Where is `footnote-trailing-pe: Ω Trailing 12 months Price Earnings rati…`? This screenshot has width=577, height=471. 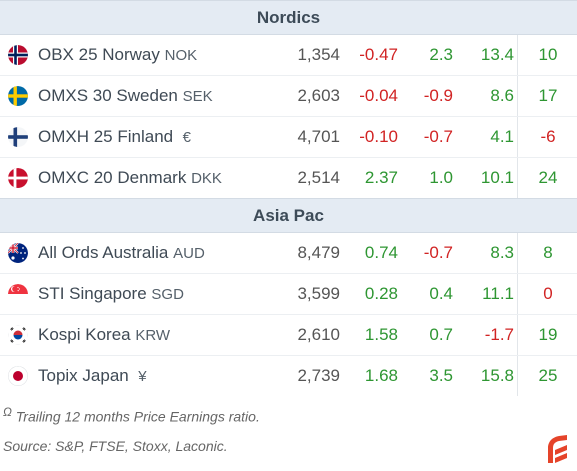 footnote-trailing-pe: Ω Trailing 12 months Price Earnings rati… is located at coordinates (131, 415).